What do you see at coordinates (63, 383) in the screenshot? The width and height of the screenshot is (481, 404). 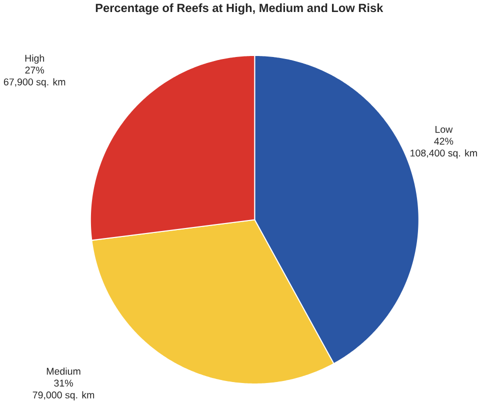 I see `data-label: 31%` at bounding box center [63, 383].